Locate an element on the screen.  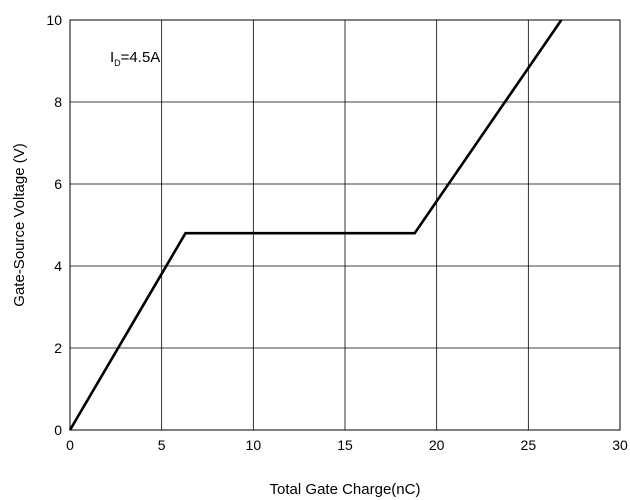
annotation-main: I is located at coordinates (112, 57).